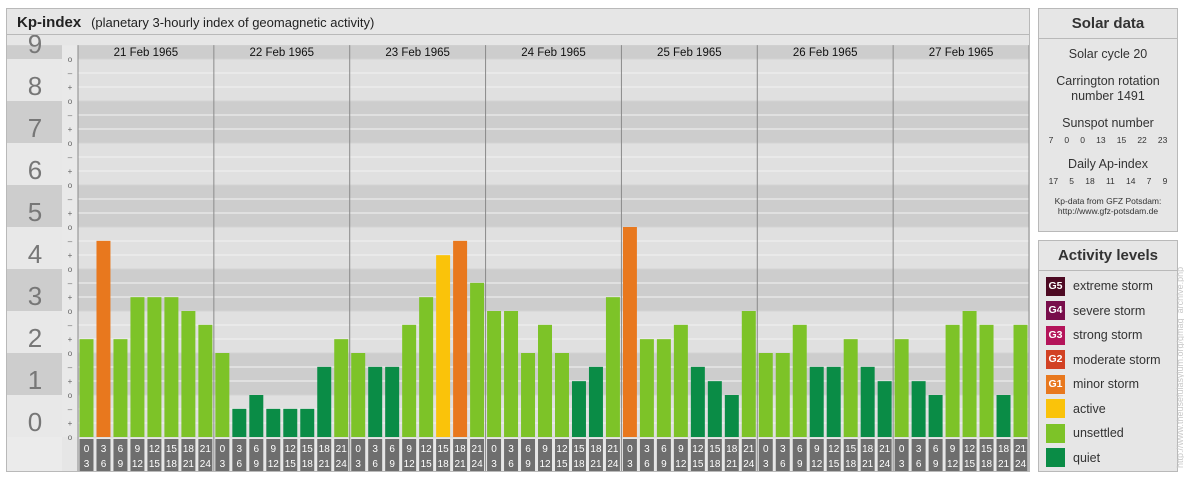  I want to click on y-tick-label: 0, so click(35, 422).